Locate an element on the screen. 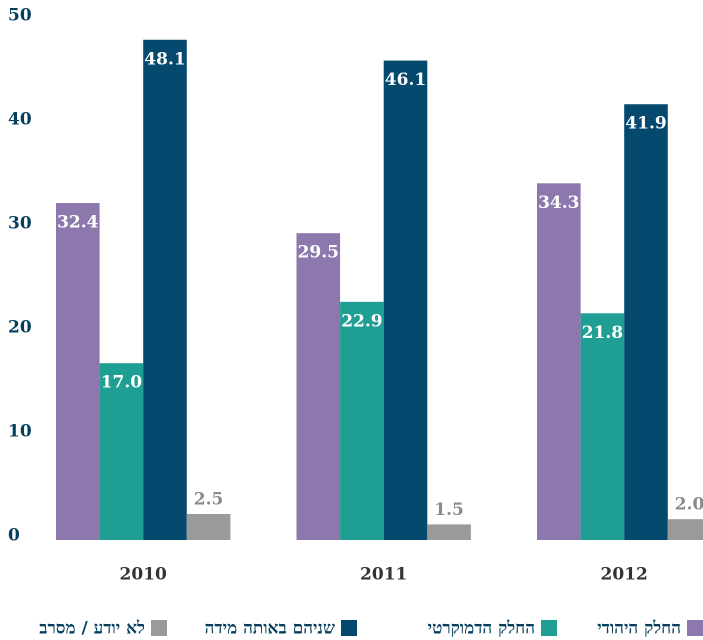 Image resolution: width=703 pixels, height=640 pixels. value-label: 2.5 is located at coordinates (209, 500).